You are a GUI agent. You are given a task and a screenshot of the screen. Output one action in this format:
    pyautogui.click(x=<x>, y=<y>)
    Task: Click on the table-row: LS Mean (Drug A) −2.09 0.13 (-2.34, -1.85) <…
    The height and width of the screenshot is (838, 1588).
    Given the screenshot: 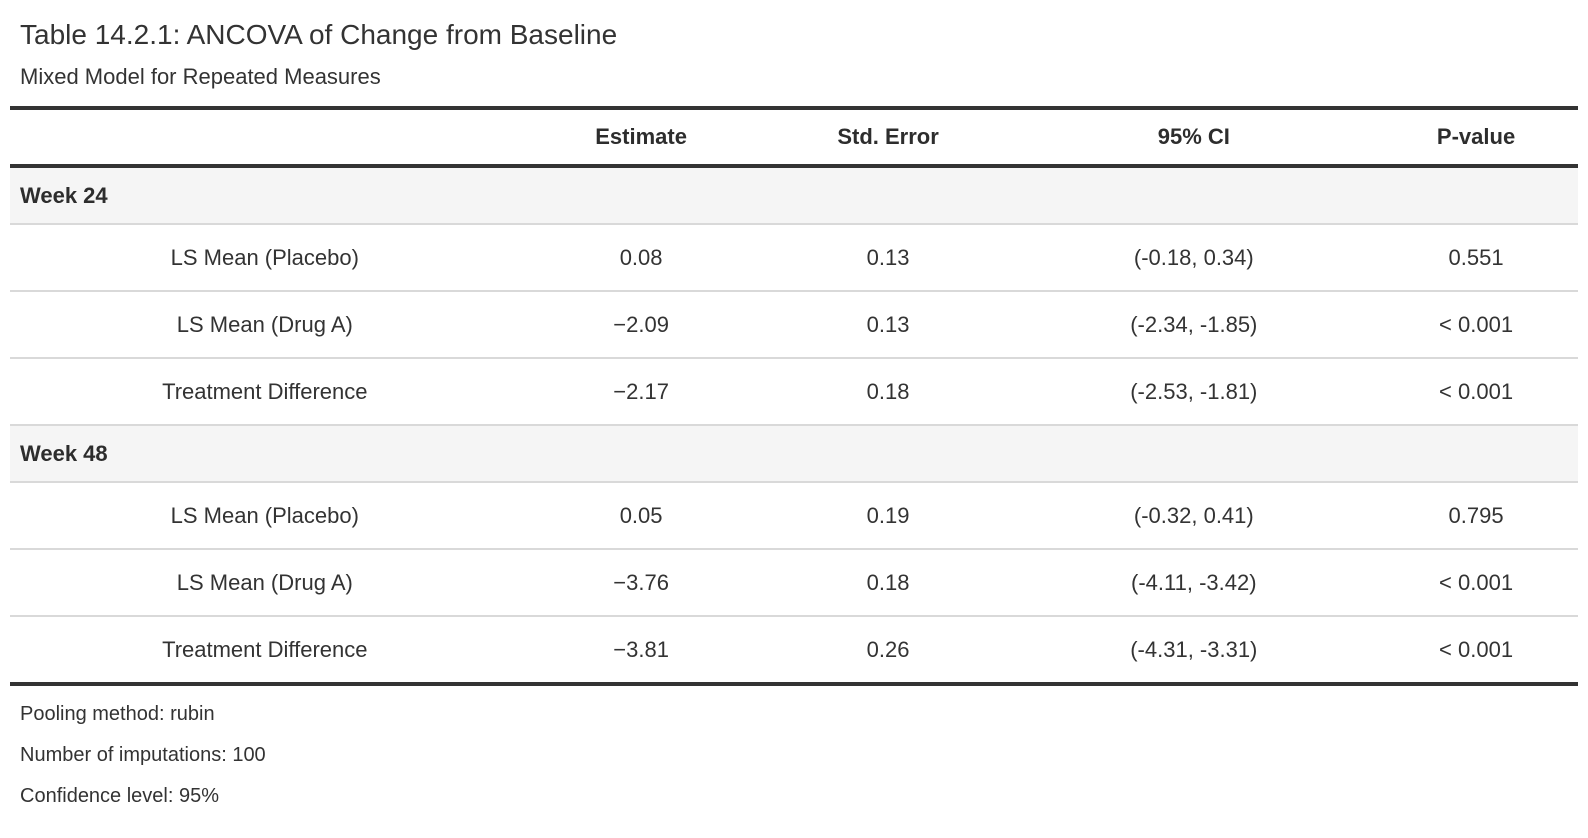 What is the action you would take?
    pyautogui.click(x=794, y=324)
    